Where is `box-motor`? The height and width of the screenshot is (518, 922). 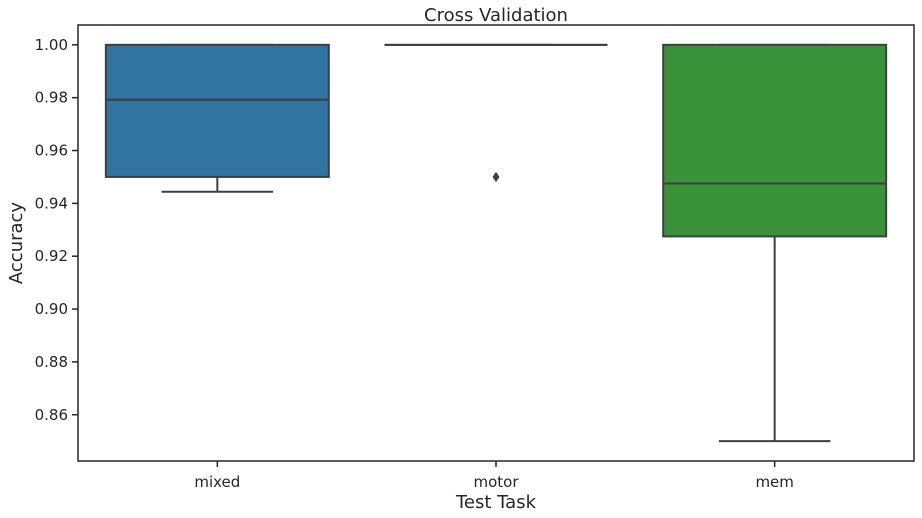 box-motor is located at coordinates (496, 113).